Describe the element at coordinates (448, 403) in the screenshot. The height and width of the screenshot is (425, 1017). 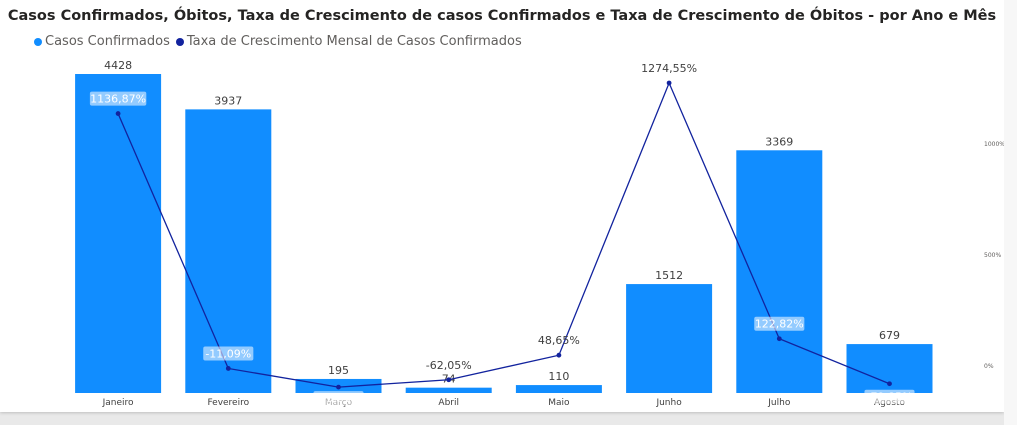
I see `x-tick-label: Abril` at that location.